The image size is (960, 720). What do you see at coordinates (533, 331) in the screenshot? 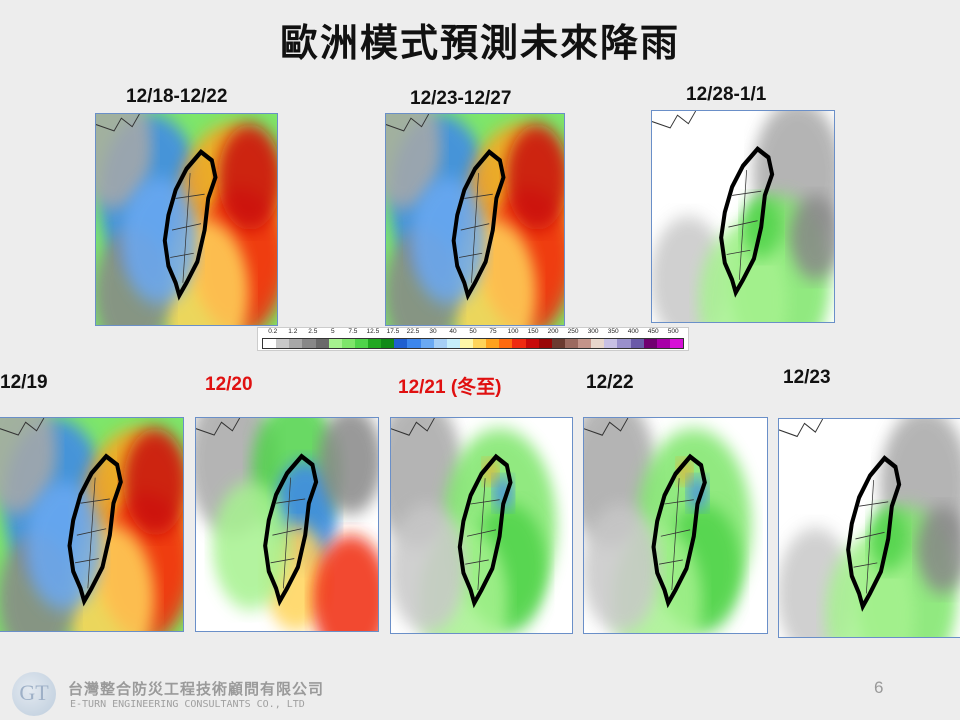
I see `colorbar-tick-label: 150` at bounding box center [533, 331].